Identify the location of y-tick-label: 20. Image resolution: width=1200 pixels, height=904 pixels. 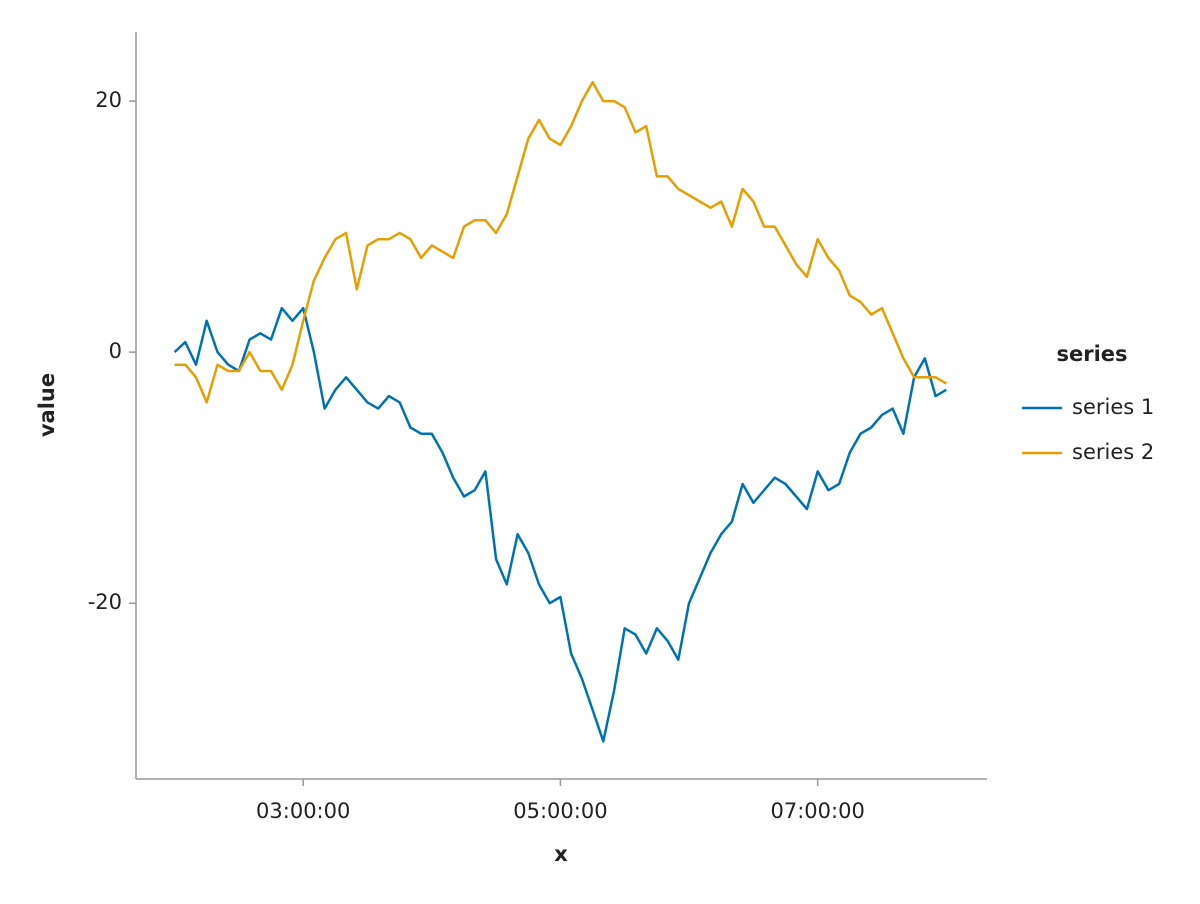
(108, 100).